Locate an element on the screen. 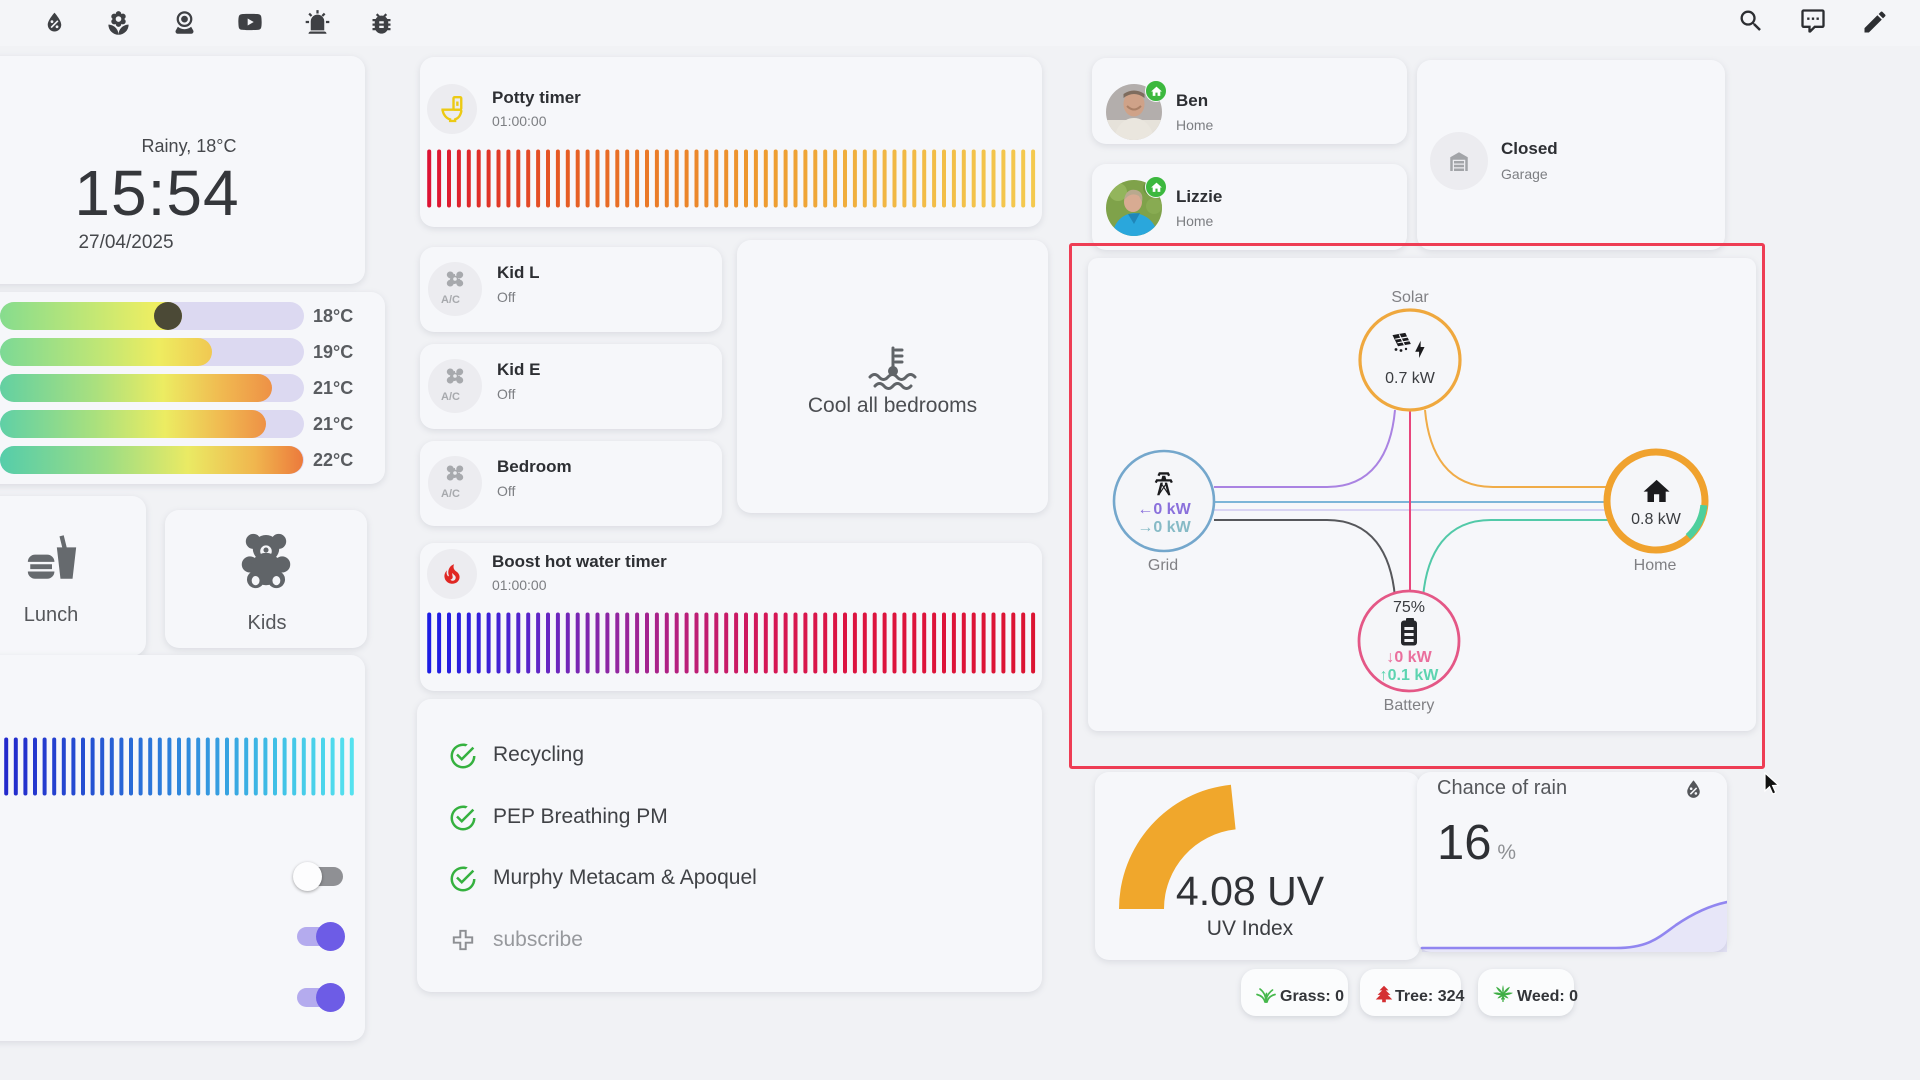 This screenshot has height=1080, width=1920. svg-text: 0.8 kW is located at coordinates (1656, 519).